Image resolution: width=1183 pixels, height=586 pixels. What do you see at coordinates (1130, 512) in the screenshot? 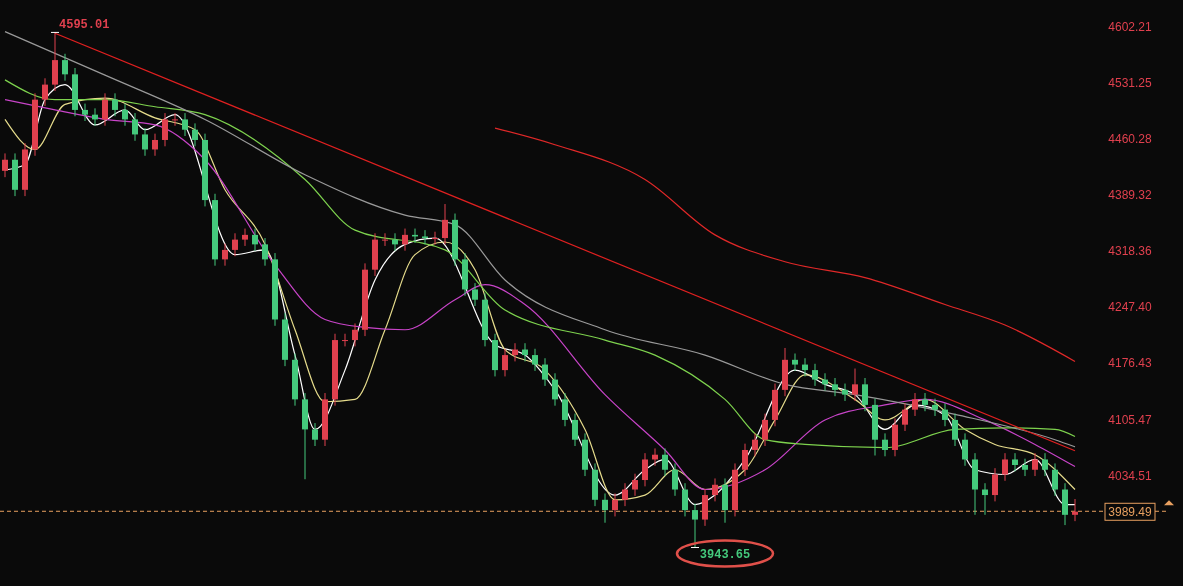
I see `ref-line-label: 3989.49` at bounding box center [1130, 512].